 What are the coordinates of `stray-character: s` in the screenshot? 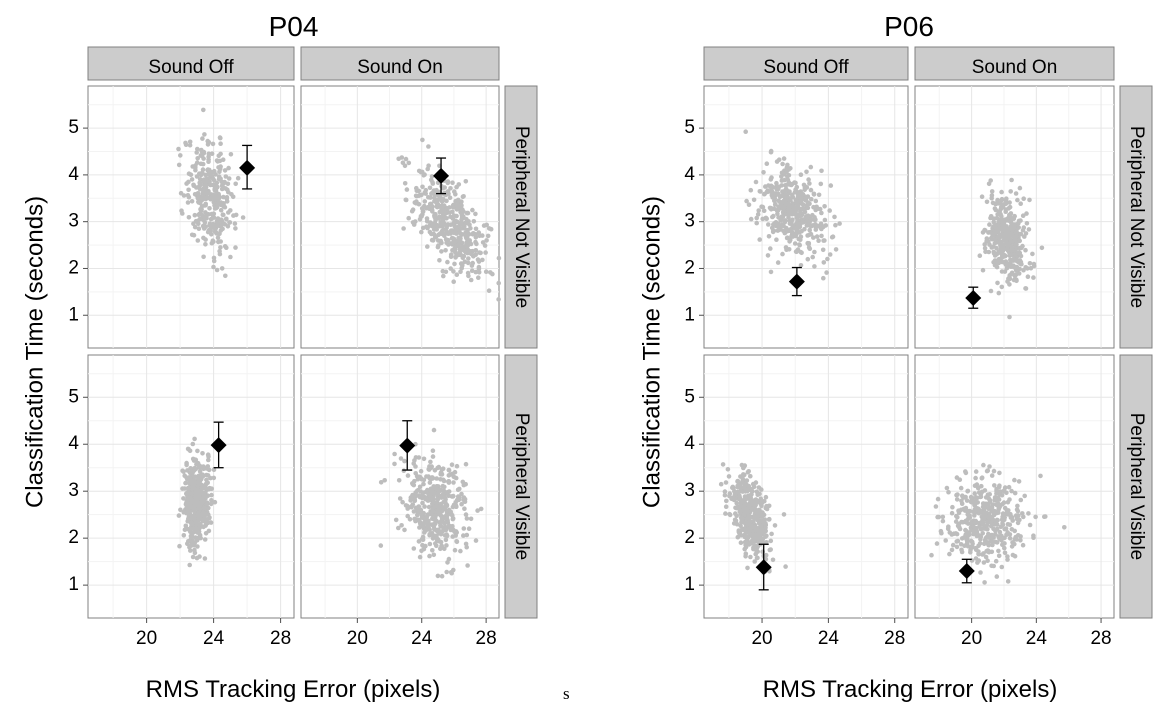 It's located at (566, 693).